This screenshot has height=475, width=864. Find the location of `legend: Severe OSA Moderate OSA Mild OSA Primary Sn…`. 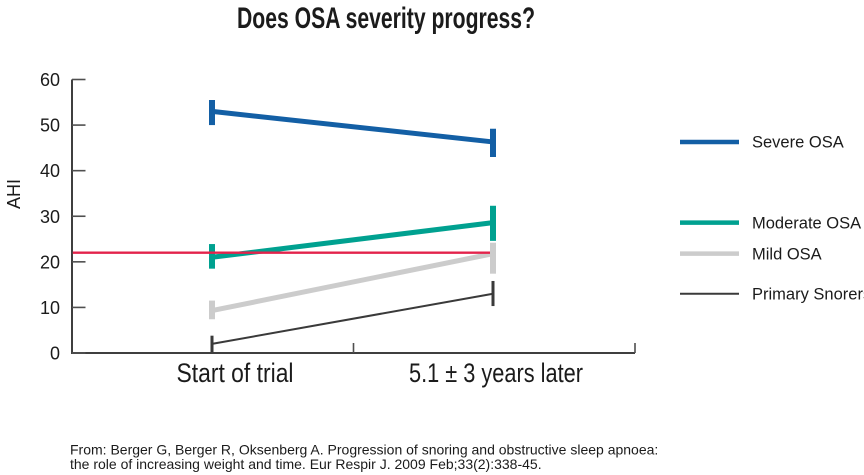

legend: Severe OSA Moderate OSA Mild OSA Primary Sn… is located at coordinates (772, 219).